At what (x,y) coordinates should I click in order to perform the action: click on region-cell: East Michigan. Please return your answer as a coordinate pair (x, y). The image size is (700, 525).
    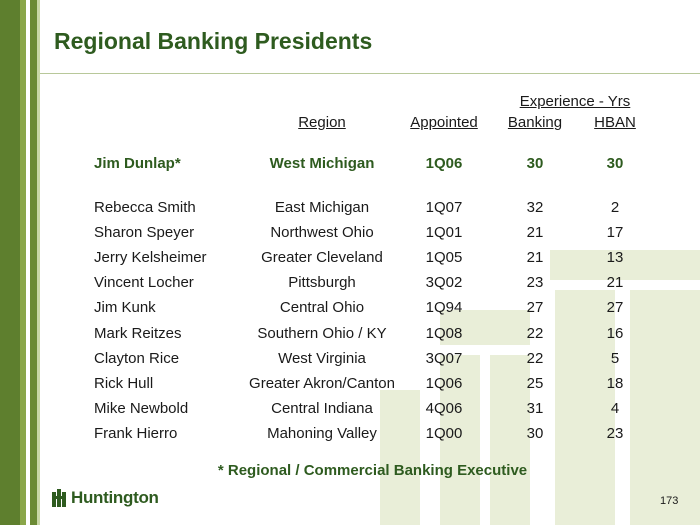
    Looking at the image, I should click on (322, 207).